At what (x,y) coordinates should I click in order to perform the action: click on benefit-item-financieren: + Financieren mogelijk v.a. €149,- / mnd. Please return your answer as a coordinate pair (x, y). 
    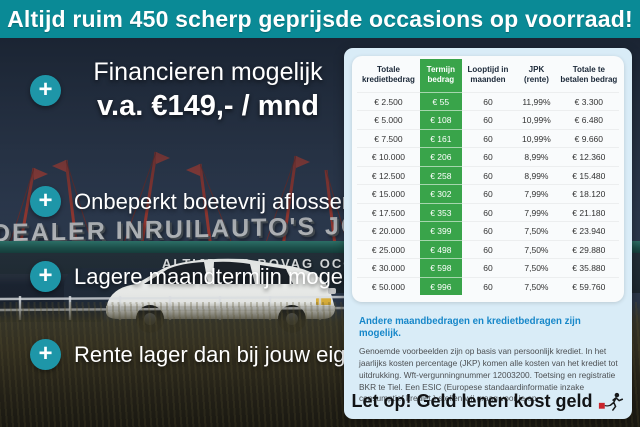
    Looking at the image, I should click on (186, 90).